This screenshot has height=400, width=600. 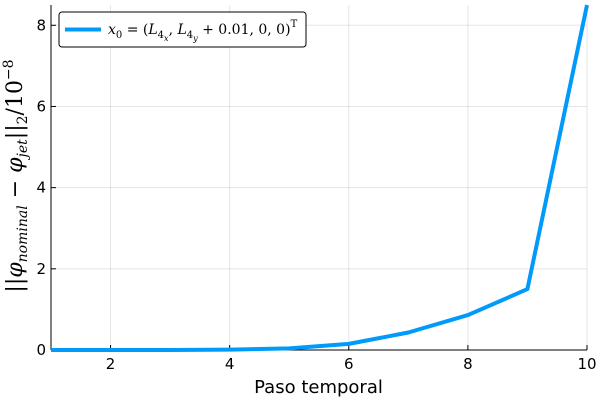 I want to click on y-tick-label: 2, so click(x=41, y=269).